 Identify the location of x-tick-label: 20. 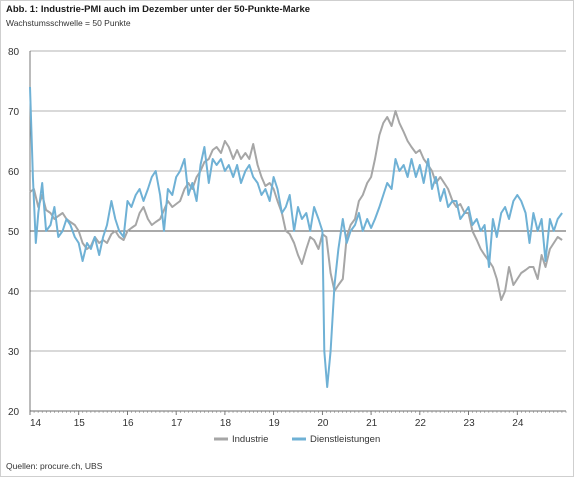
(323, 423).